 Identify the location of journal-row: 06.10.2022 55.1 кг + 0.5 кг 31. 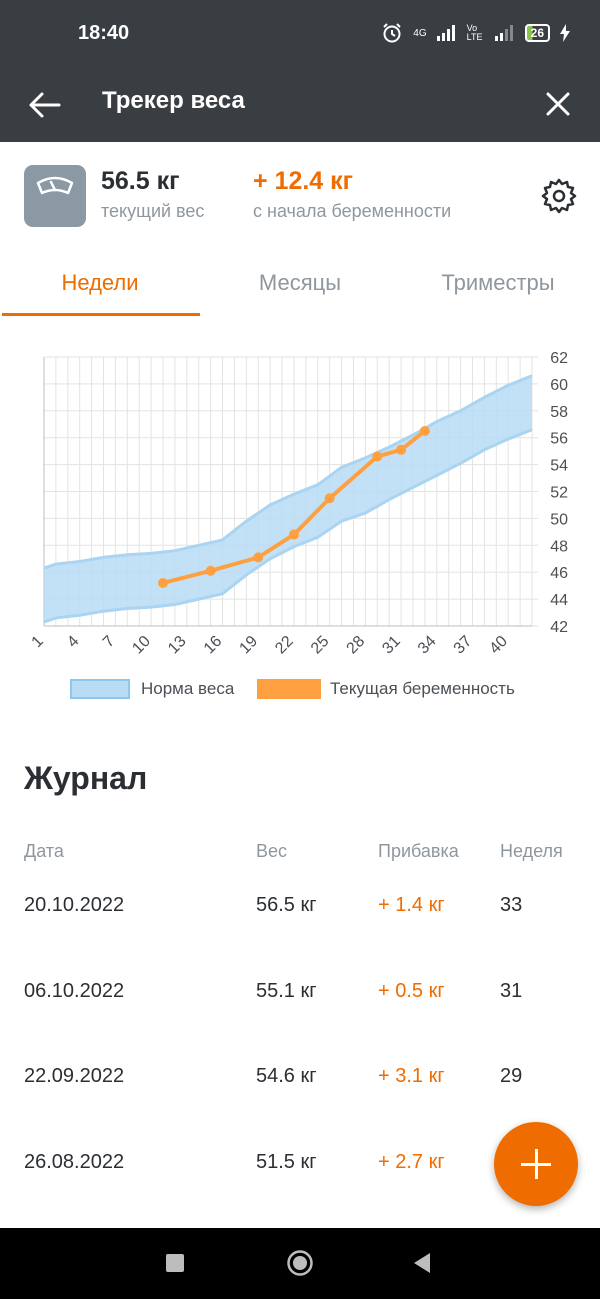
(300, 1016).